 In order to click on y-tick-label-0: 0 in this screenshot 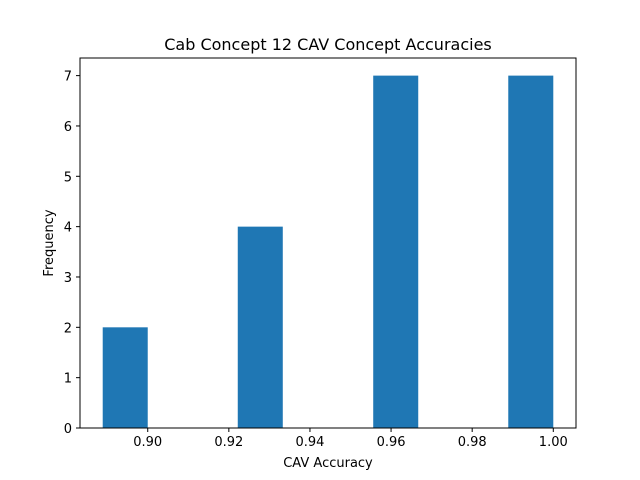, I will do `click(68, 429)`.